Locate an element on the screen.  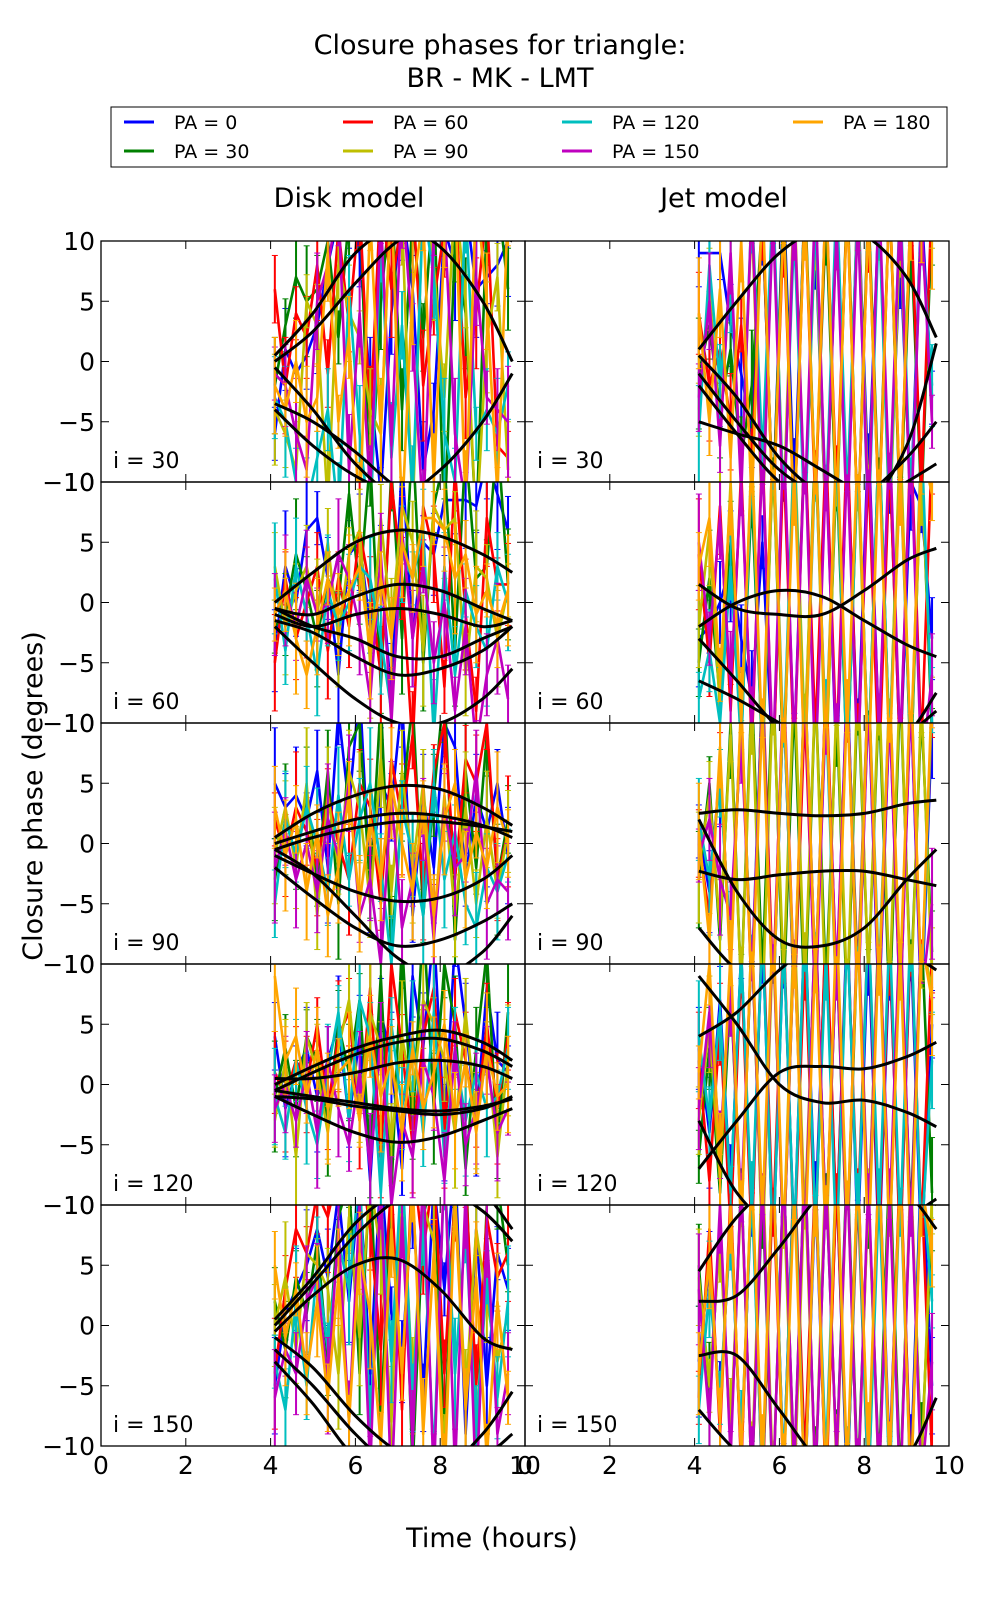
panel-disk-i-60-plot-area is located at coordinates (392, 602).